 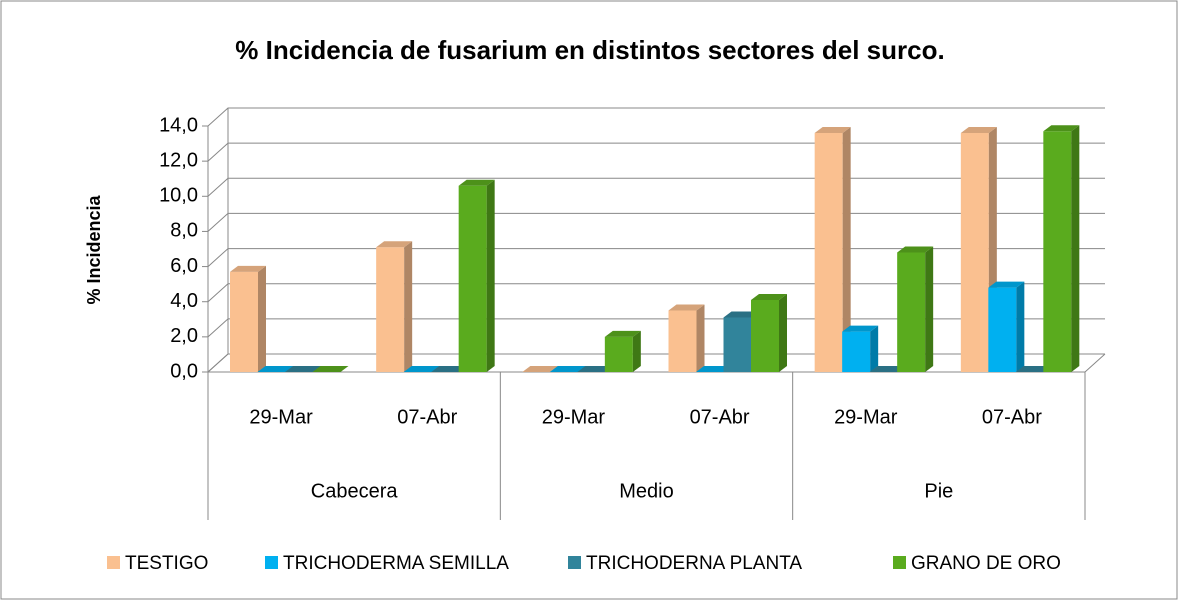 I want to click on y-tick-label: 14,0, so click(x=178, y=125).